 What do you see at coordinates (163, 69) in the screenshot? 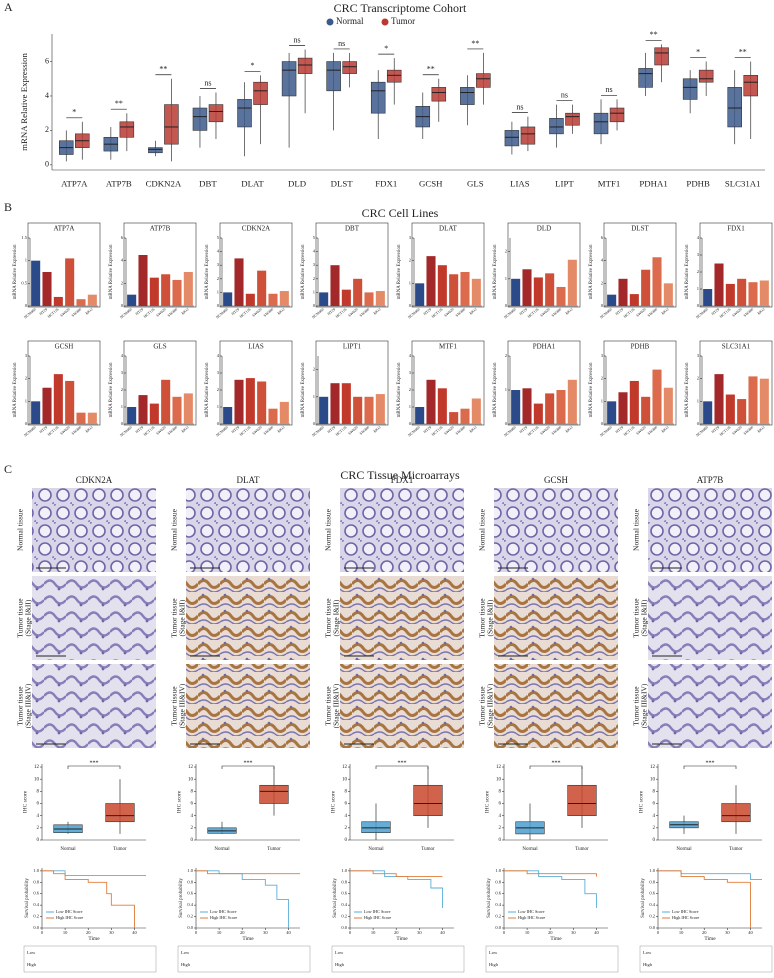
I see `sig-label: **` at bounding box center [163, 69].